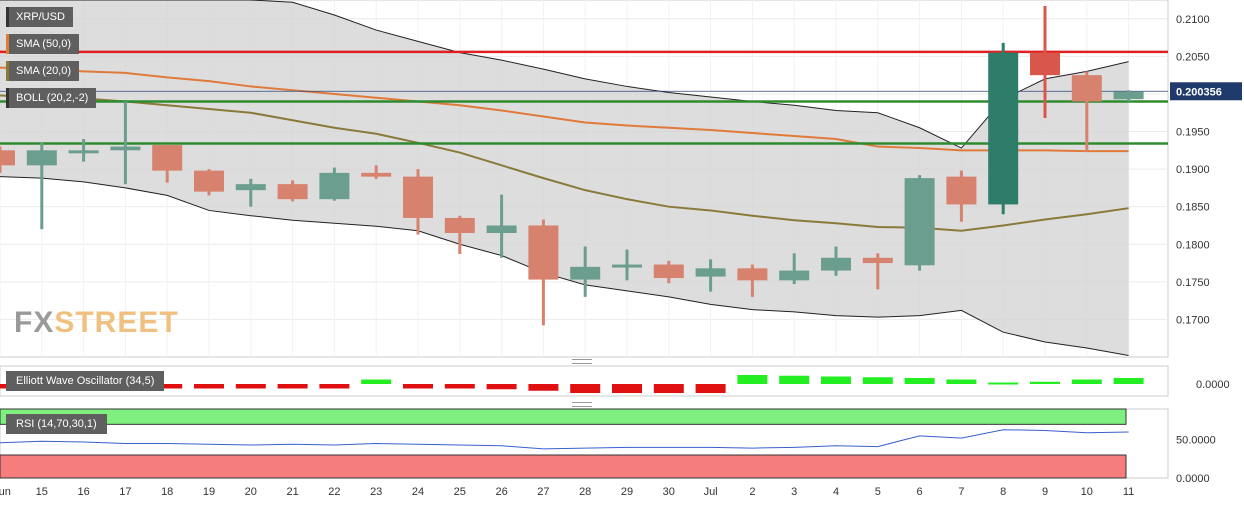 The width and height of the screenshot is (1244, 508). I want to click on time-tick-label: 22, so click(334, 492).